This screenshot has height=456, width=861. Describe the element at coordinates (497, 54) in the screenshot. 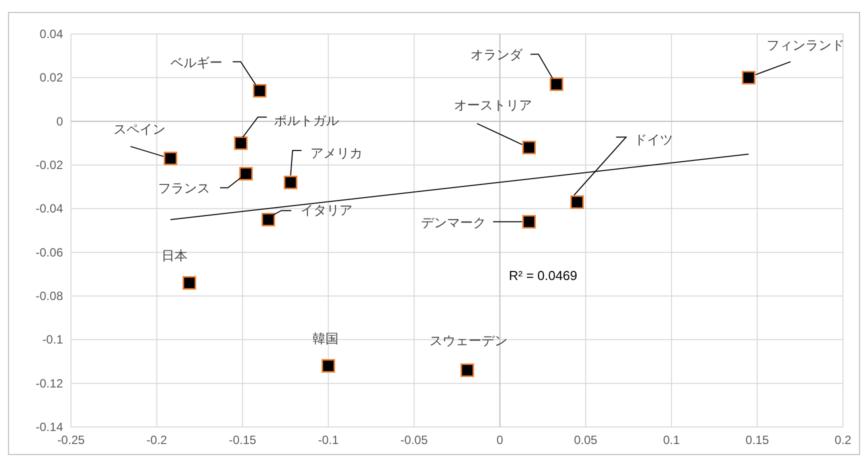

I see `data-label: オランダ` at that location.